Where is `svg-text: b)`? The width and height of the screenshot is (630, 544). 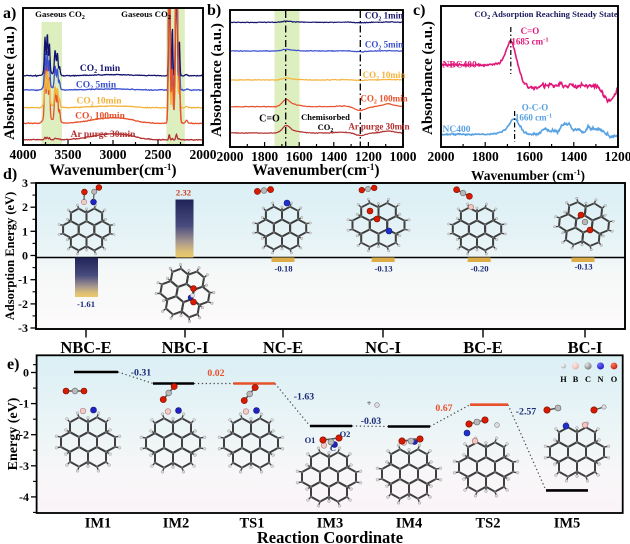 svg-text: b) is located at coordinates (214, 10).